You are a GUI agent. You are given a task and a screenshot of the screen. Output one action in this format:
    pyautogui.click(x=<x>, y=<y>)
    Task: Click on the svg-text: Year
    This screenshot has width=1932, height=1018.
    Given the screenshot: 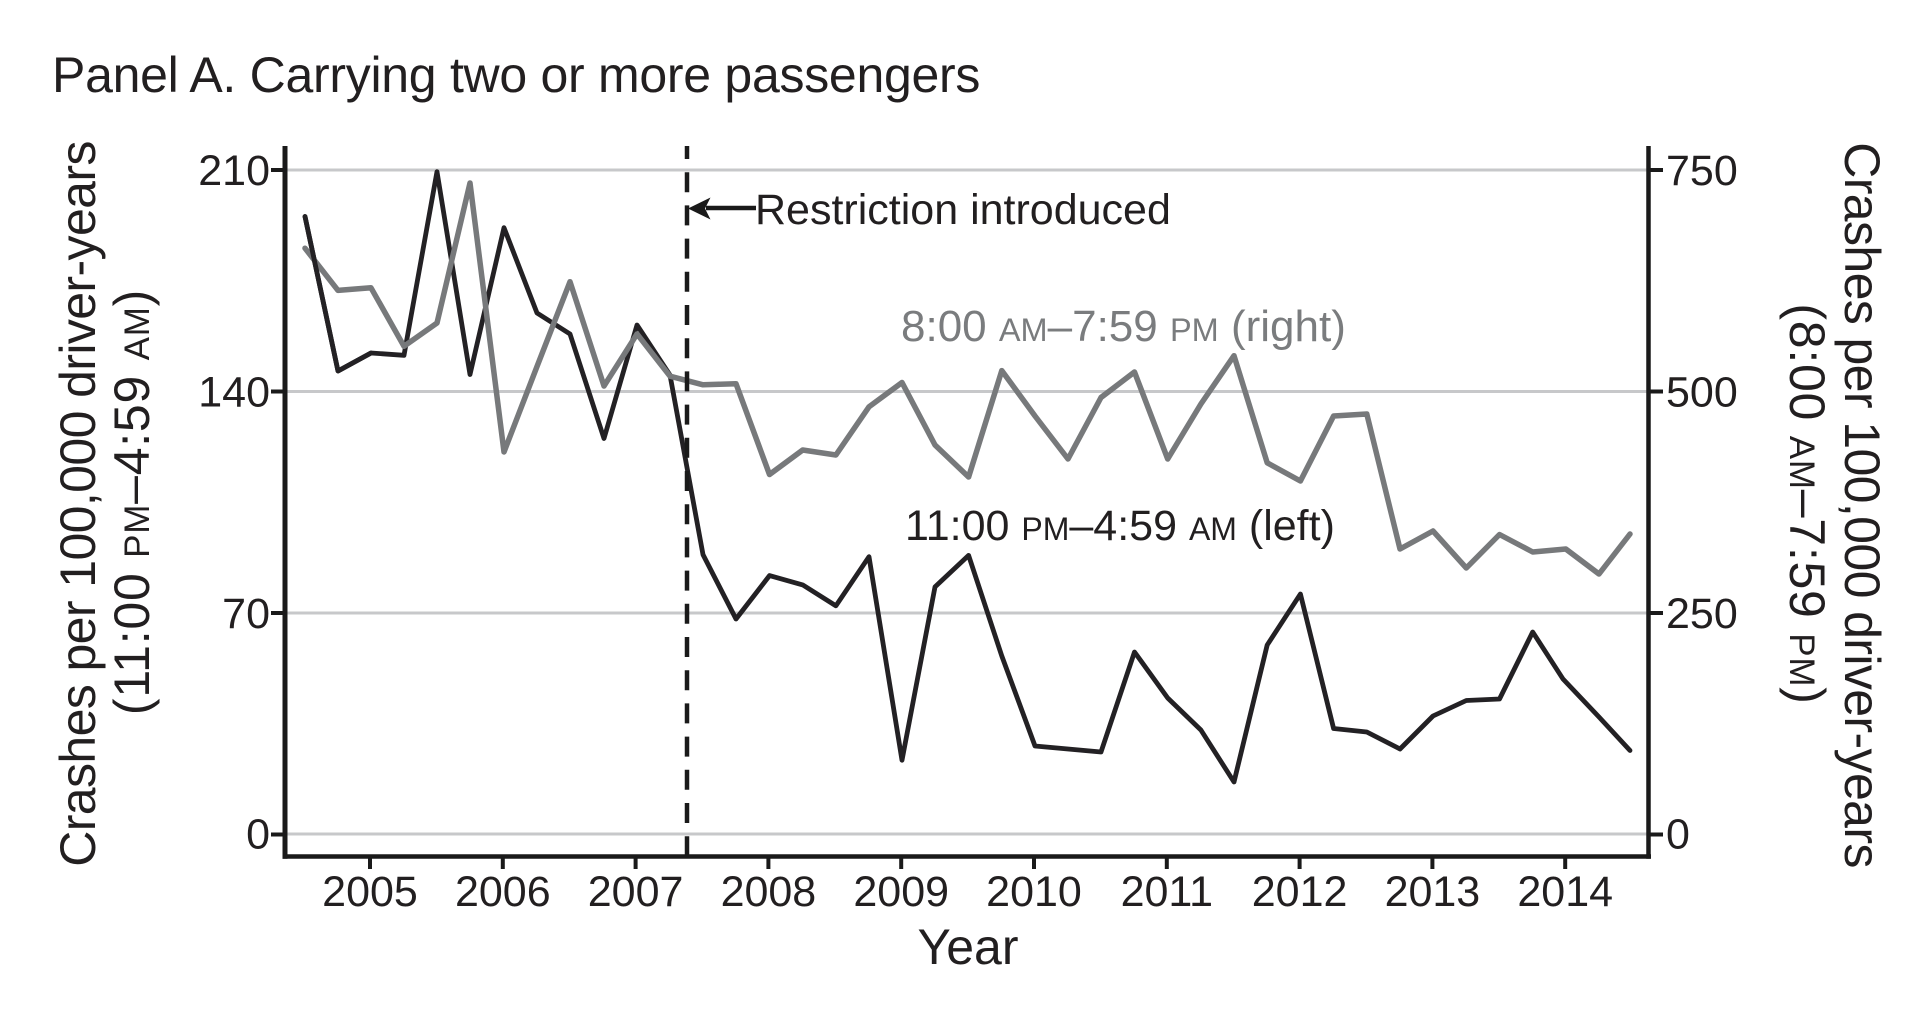 What is the action you would take?
    pyautogui.click(x=967, y=947)
    